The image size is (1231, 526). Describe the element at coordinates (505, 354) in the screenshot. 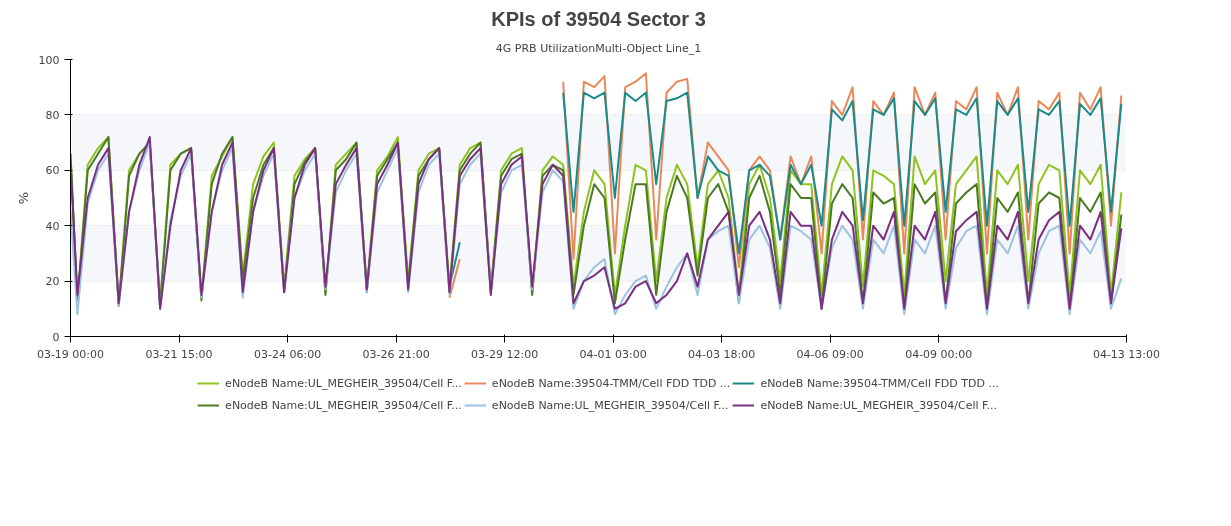

I see `x-tick-label: 03-29 12:00` at that location.